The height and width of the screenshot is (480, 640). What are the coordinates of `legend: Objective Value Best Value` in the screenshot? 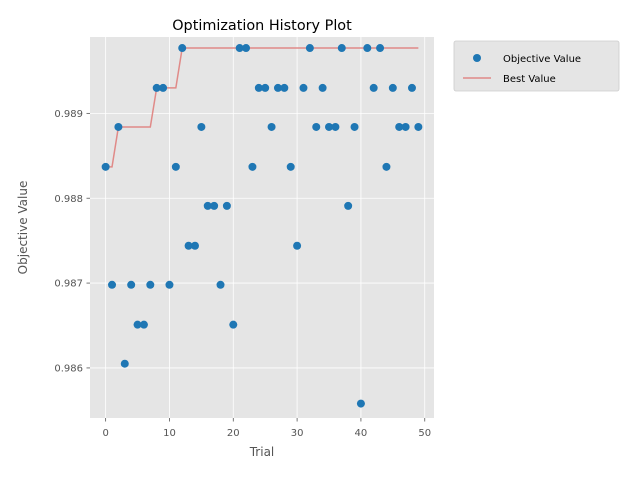 It's located at (536, 66).